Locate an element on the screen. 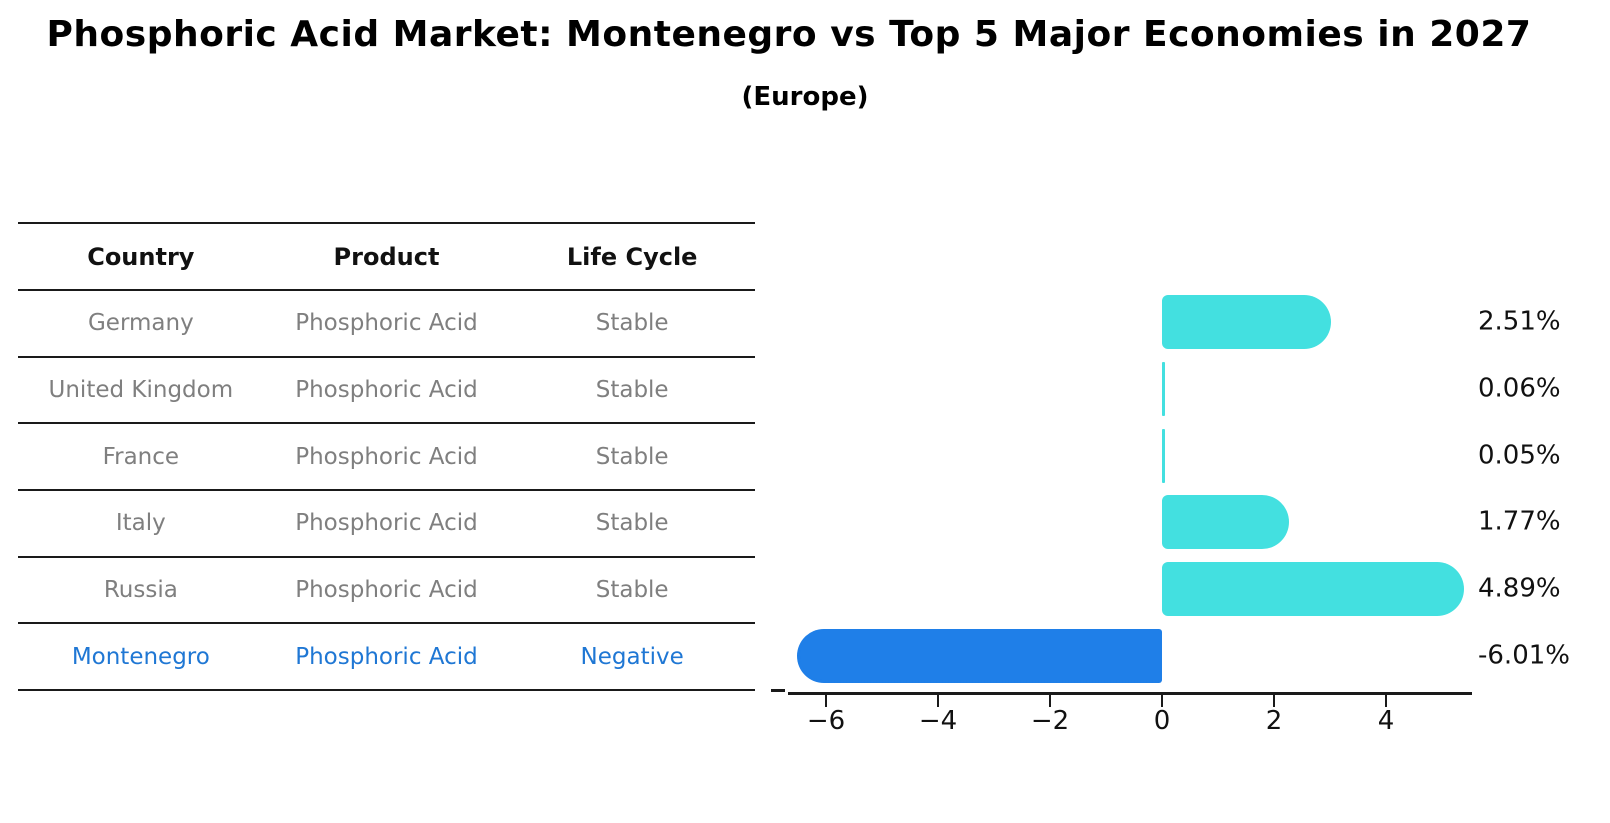 Image resolution: width=1610 pixels, height=823 pixels. table-row-germany: Germany Phosphoric Acid Stable is located at coordinates (386, 324).